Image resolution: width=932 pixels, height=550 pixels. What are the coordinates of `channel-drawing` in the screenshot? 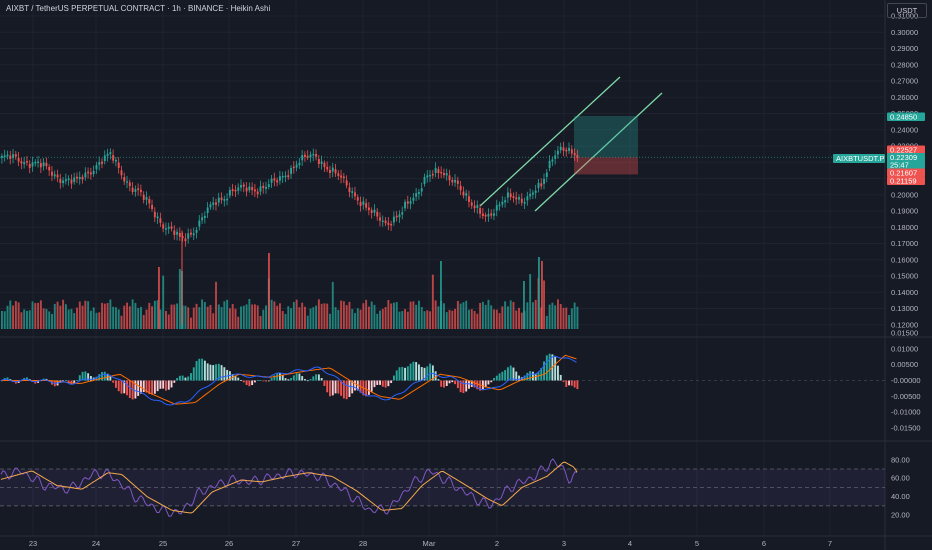 It's located at (571, 144).